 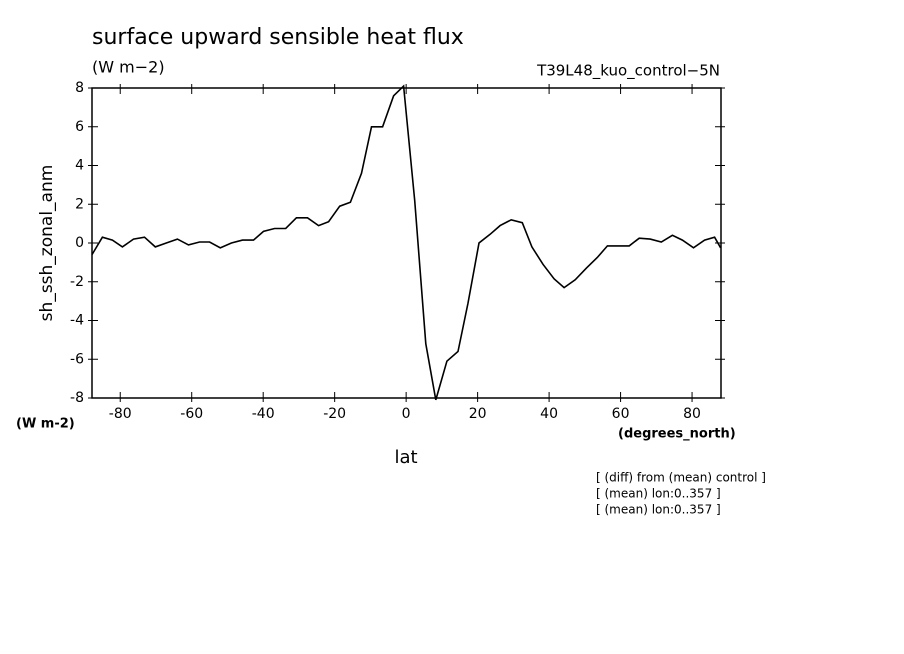 What do you see at coordinates (77, 282) in the screenshot?
I see `y-tick-label: -2` at bounding box center [77, 282].